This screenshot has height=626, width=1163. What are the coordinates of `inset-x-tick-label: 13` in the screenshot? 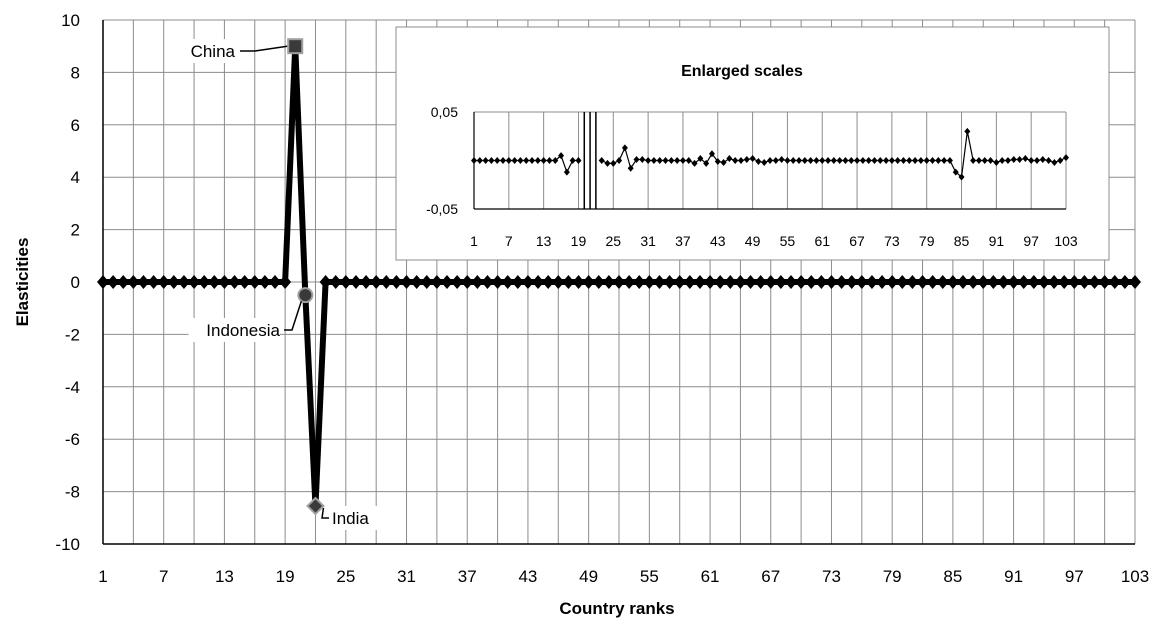 It's located at (544, 241).